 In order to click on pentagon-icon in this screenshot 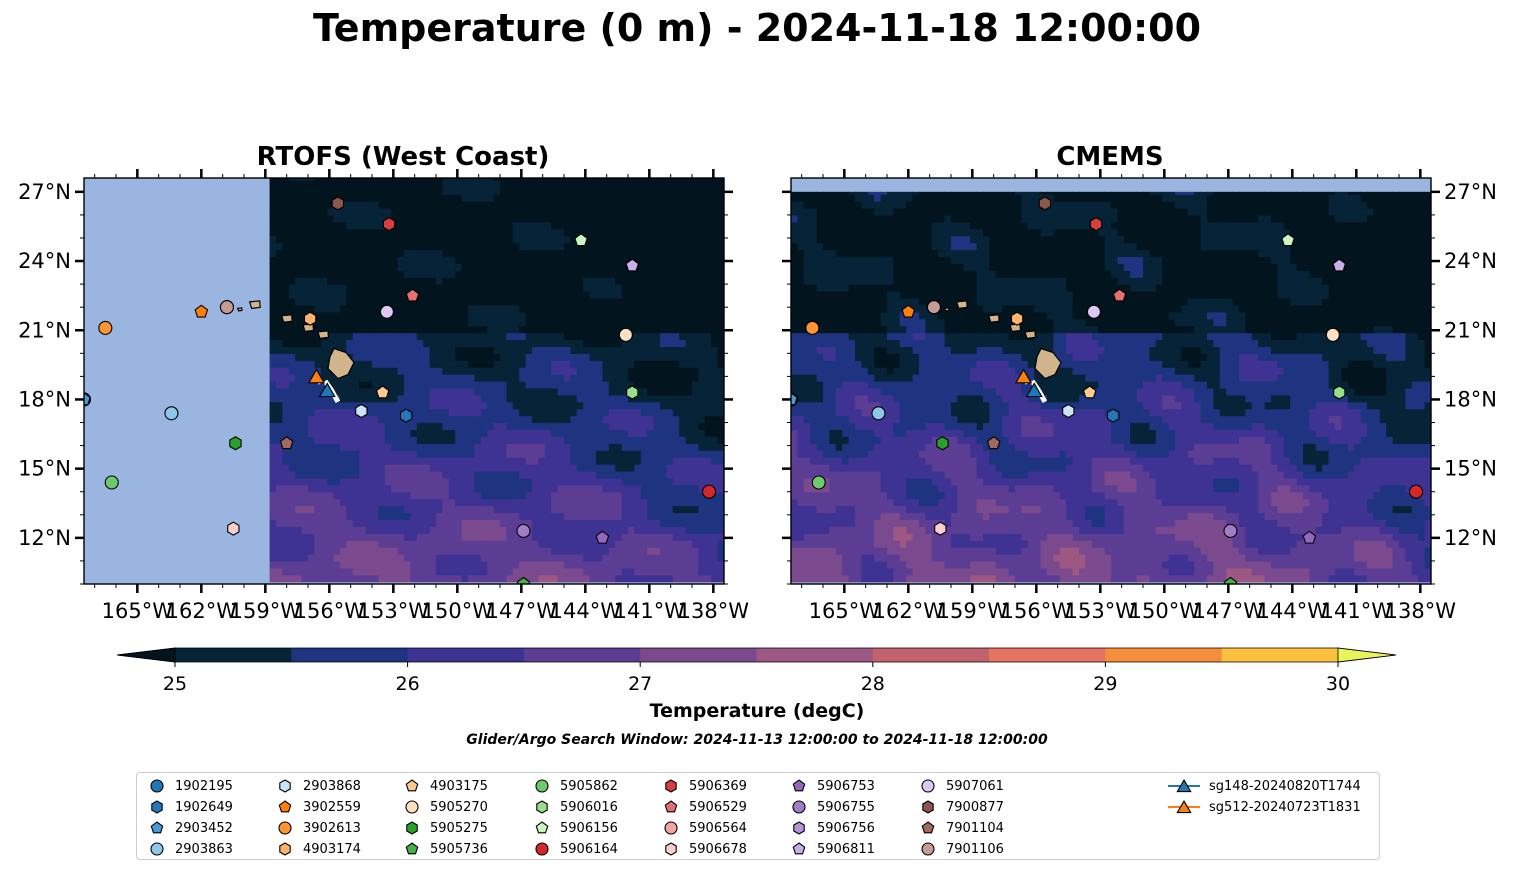, I will do `click(412, 785)`.